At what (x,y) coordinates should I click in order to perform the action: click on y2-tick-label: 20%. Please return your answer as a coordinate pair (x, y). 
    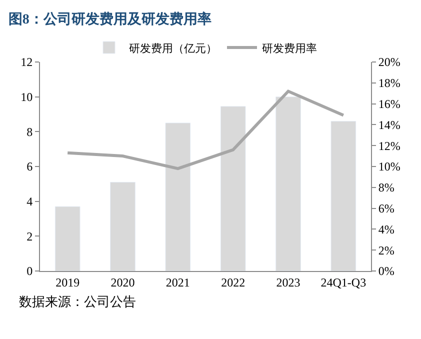
    Looking at the image, I should click on (389, 62).